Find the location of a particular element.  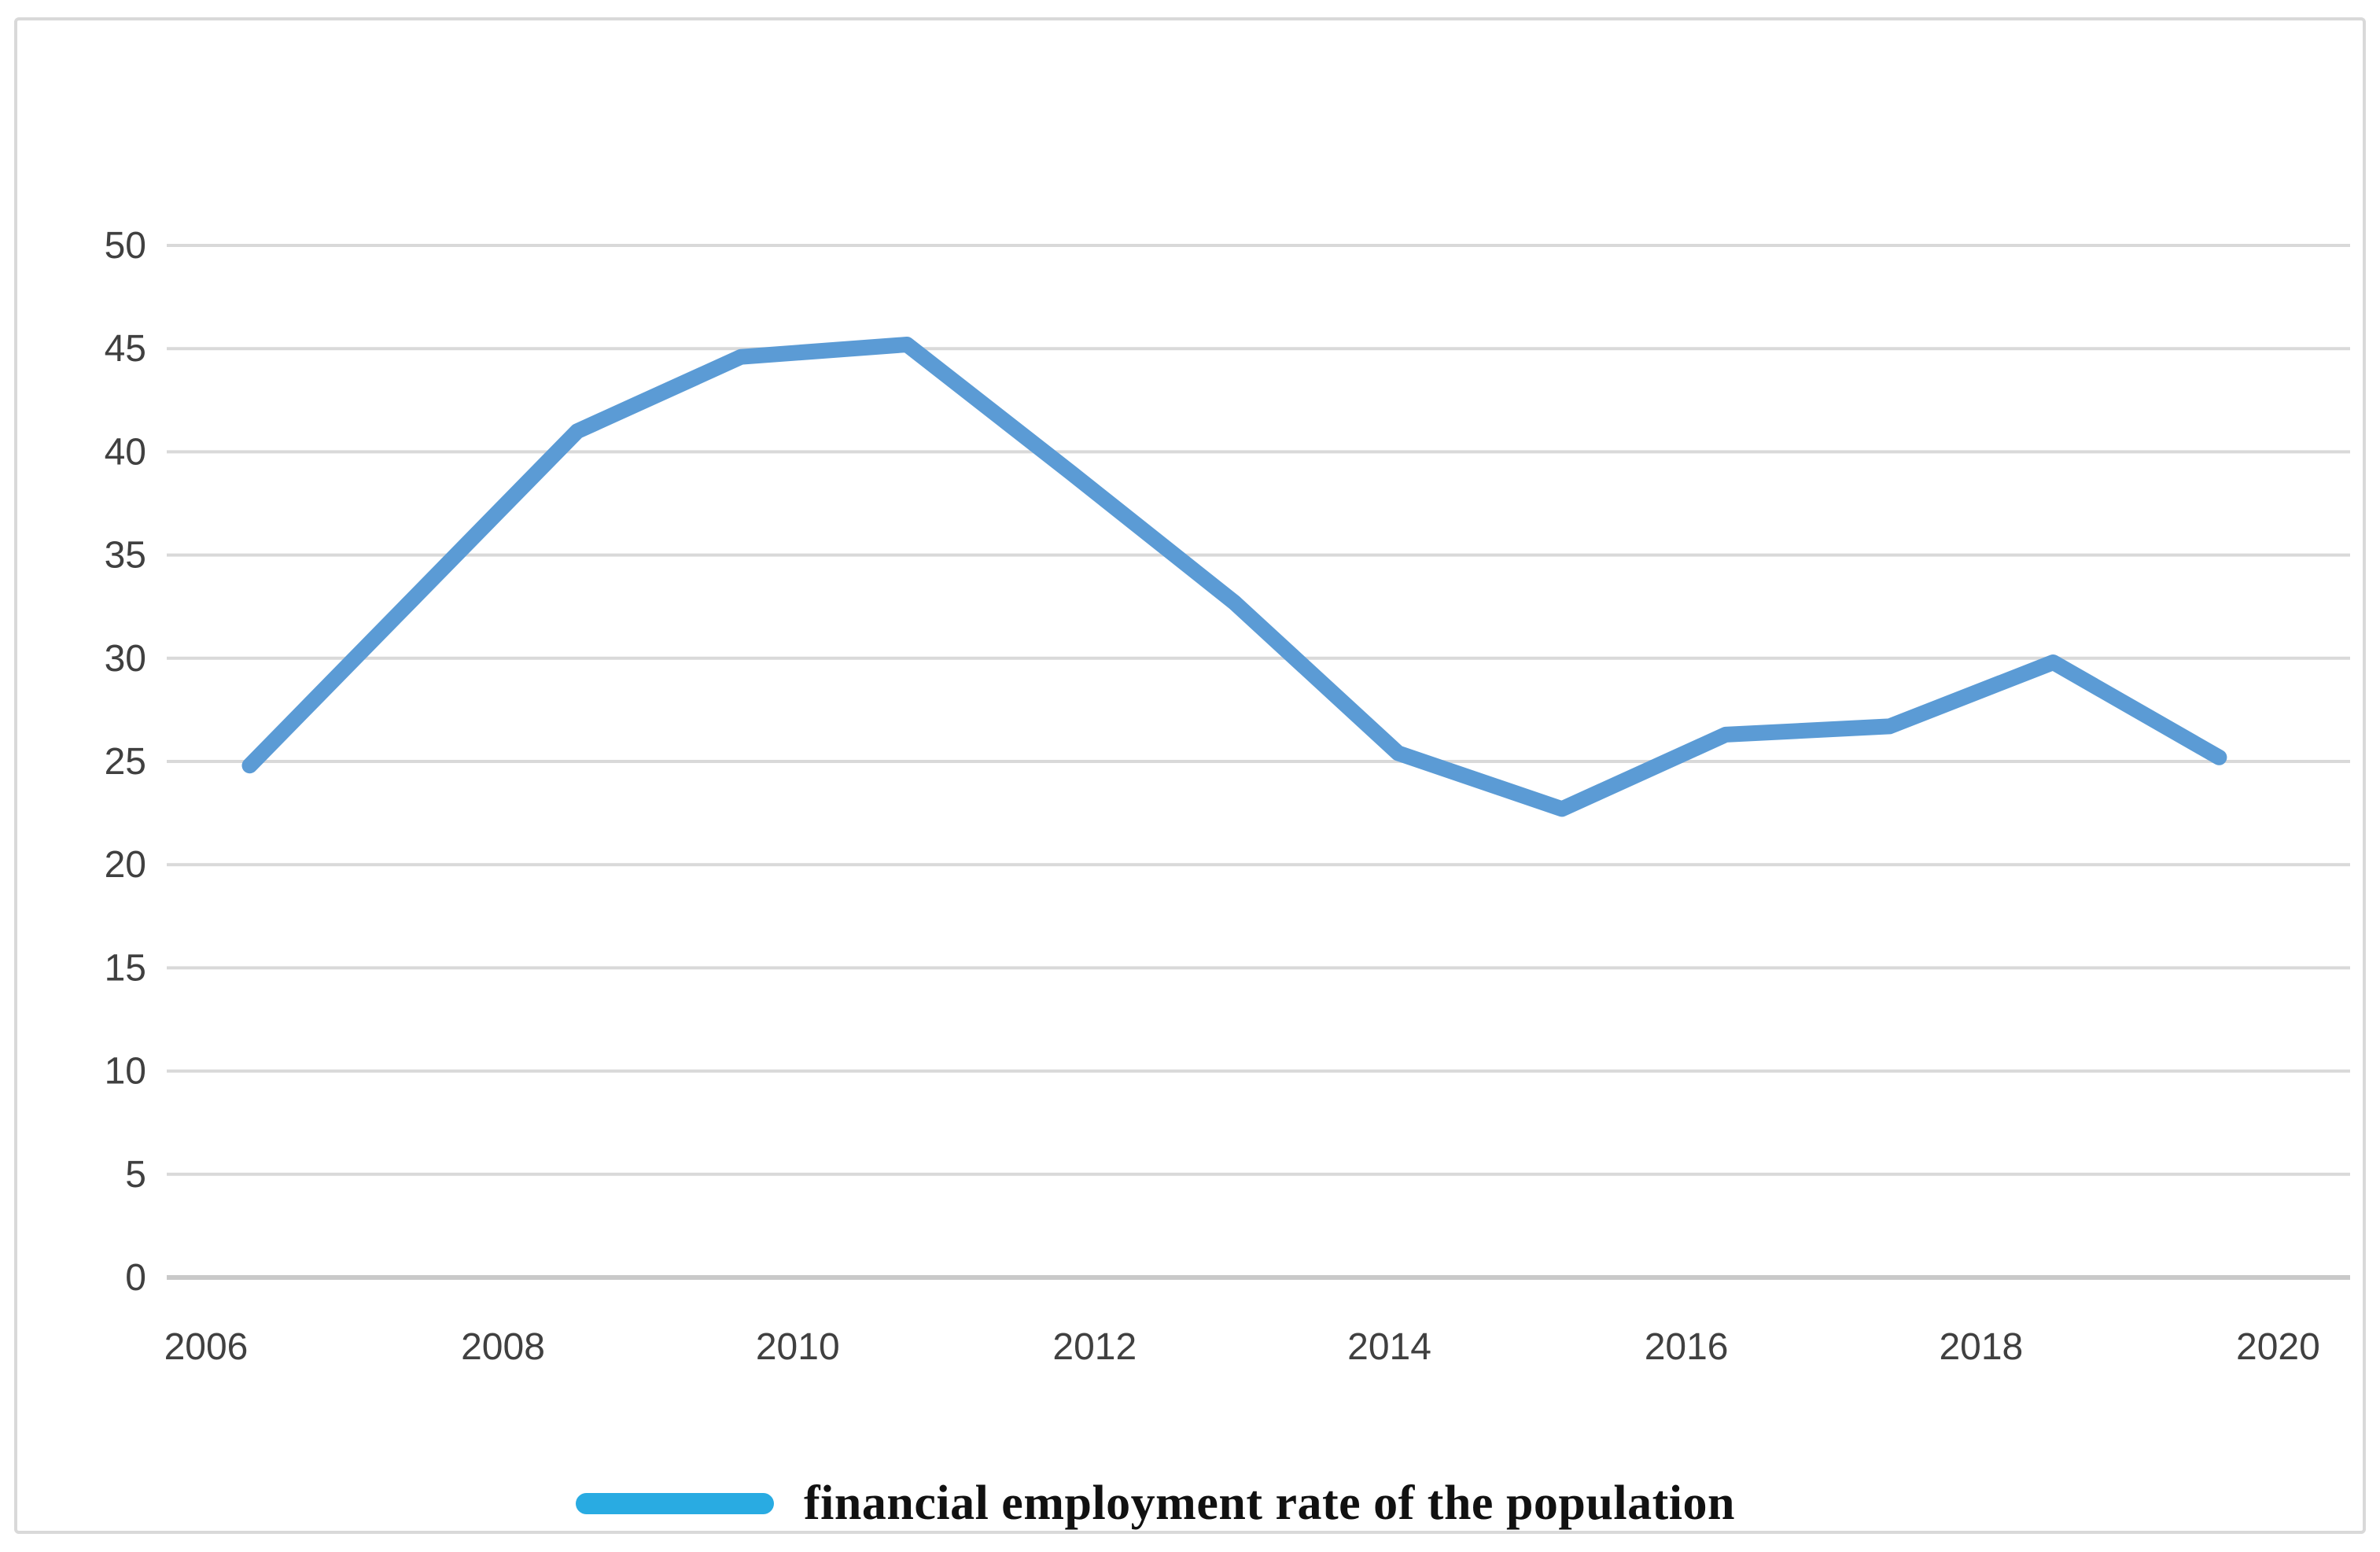

y-axis-tick-labels: 0 5 10 15 20 25 30 35 40 45 50 is located at coordinates (126, 762).